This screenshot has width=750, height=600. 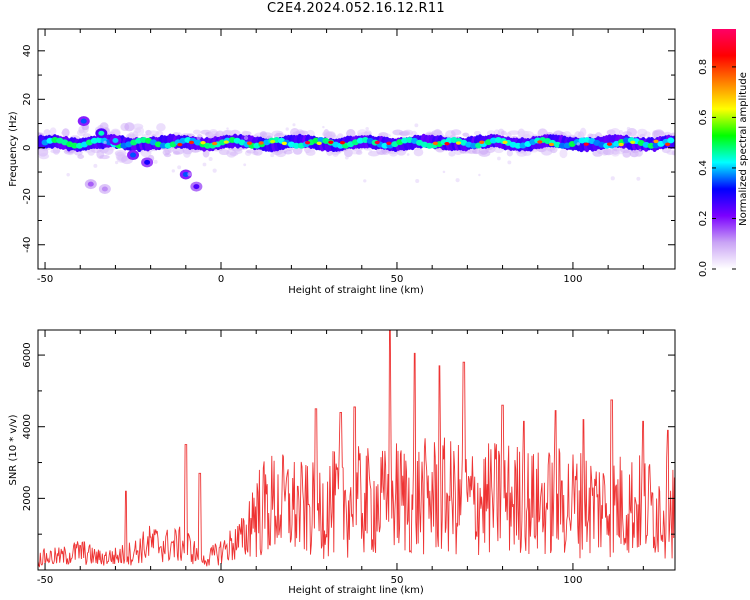 I want to click on spectrogram-y-tick-label: -40, so click(x=27, y=245).